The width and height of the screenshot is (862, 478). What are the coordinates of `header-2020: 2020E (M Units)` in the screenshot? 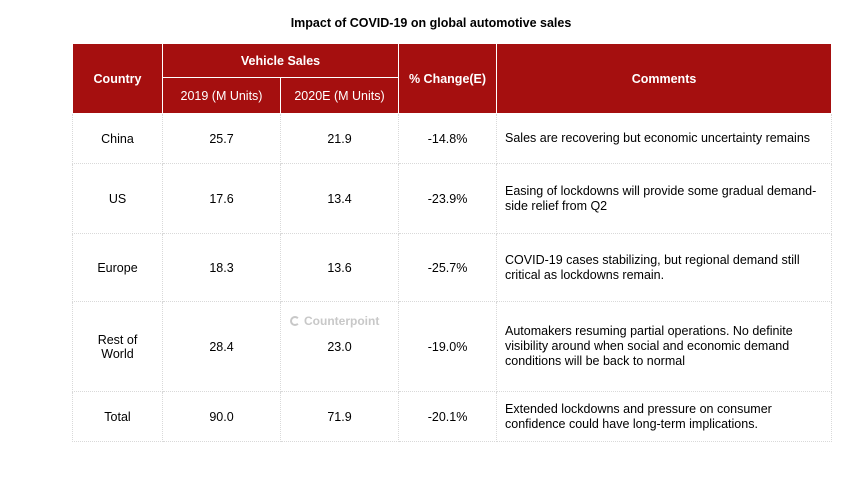 It's located at (339, 95).